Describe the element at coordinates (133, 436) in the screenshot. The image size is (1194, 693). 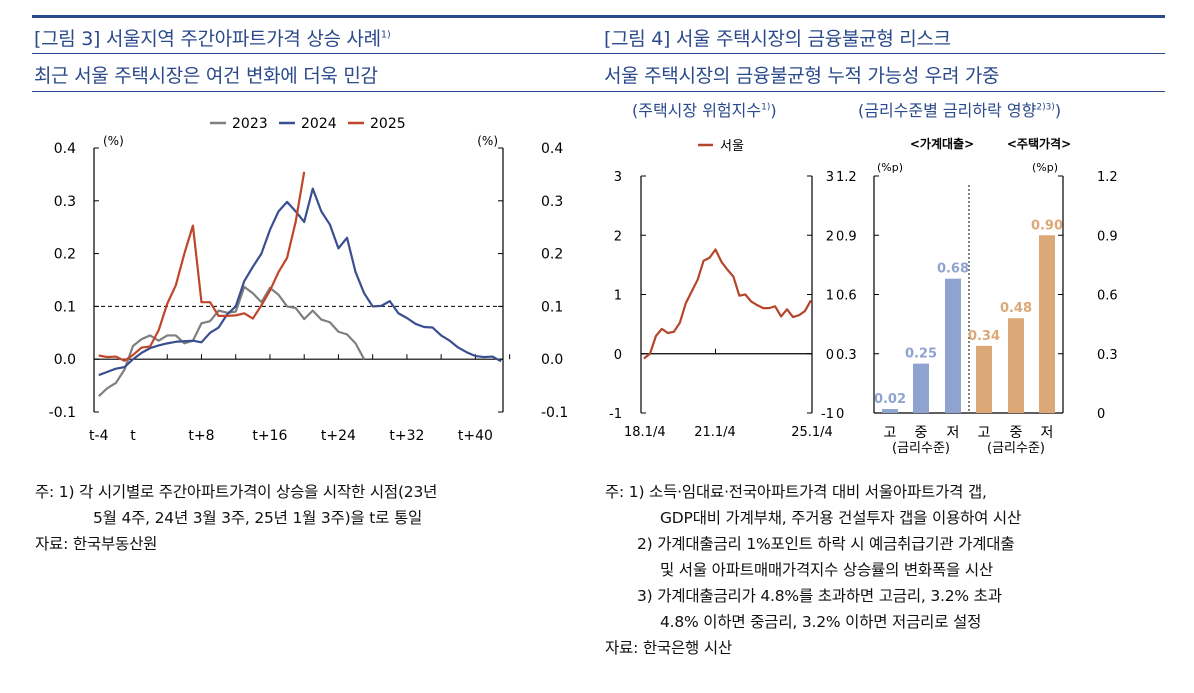
I see `x-tick-label: t` at that location.